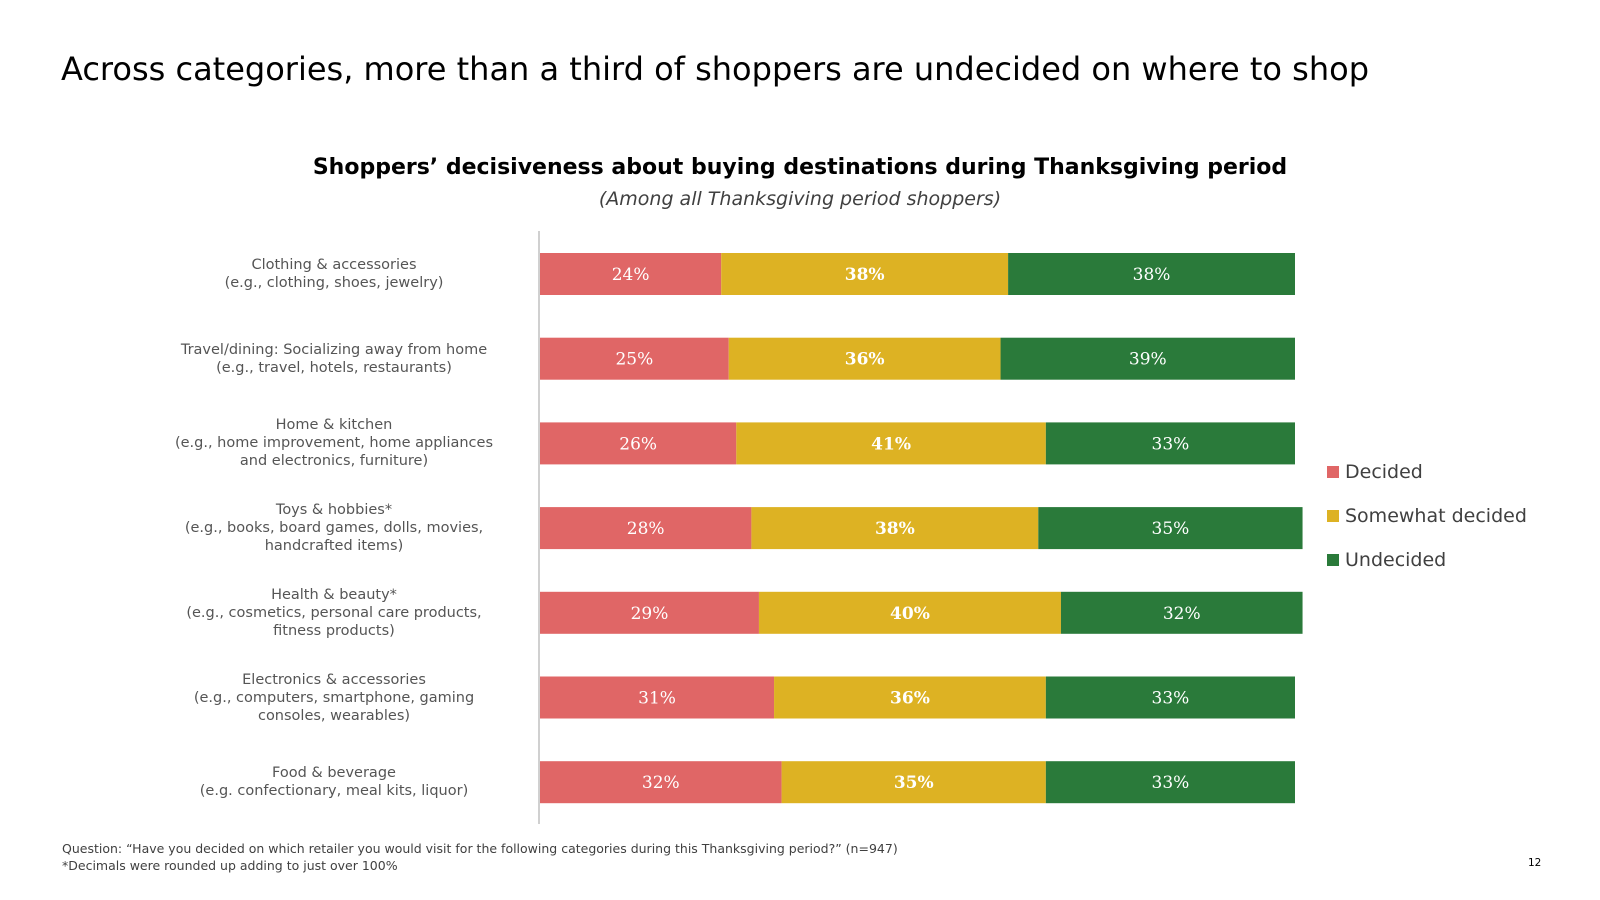 The width and height of the screenshot is (1600, 900). I want to click on category-label-line: fitness products), so click(334, 630).